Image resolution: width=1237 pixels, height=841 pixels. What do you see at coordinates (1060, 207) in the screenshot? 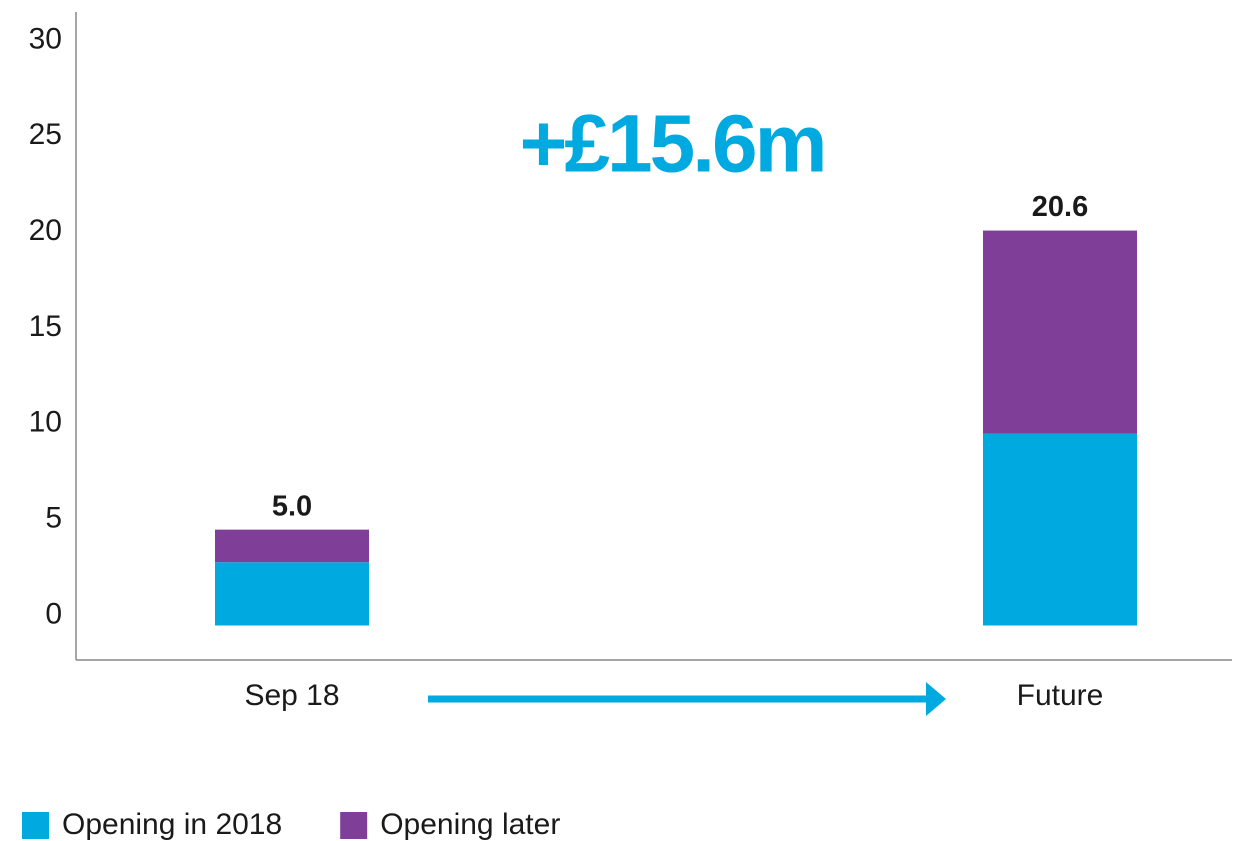
I see `total-label: 20.6` at bounding box center [1060, 207].